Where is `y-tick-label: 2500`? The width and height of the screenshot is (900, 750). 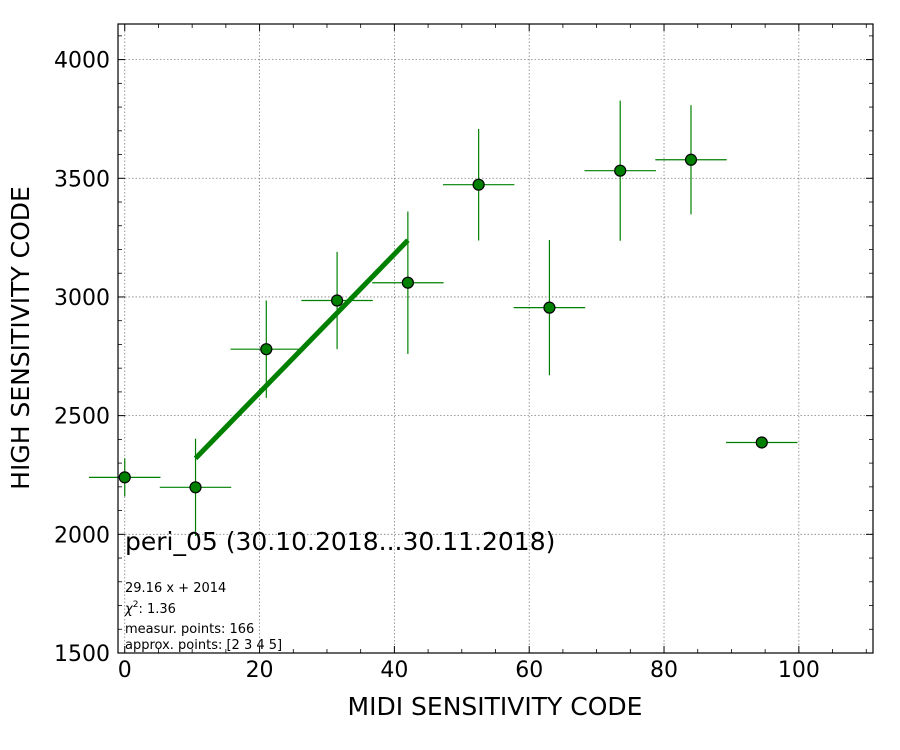
y-tick-label: 2500 is located at coordinates (82, 417).